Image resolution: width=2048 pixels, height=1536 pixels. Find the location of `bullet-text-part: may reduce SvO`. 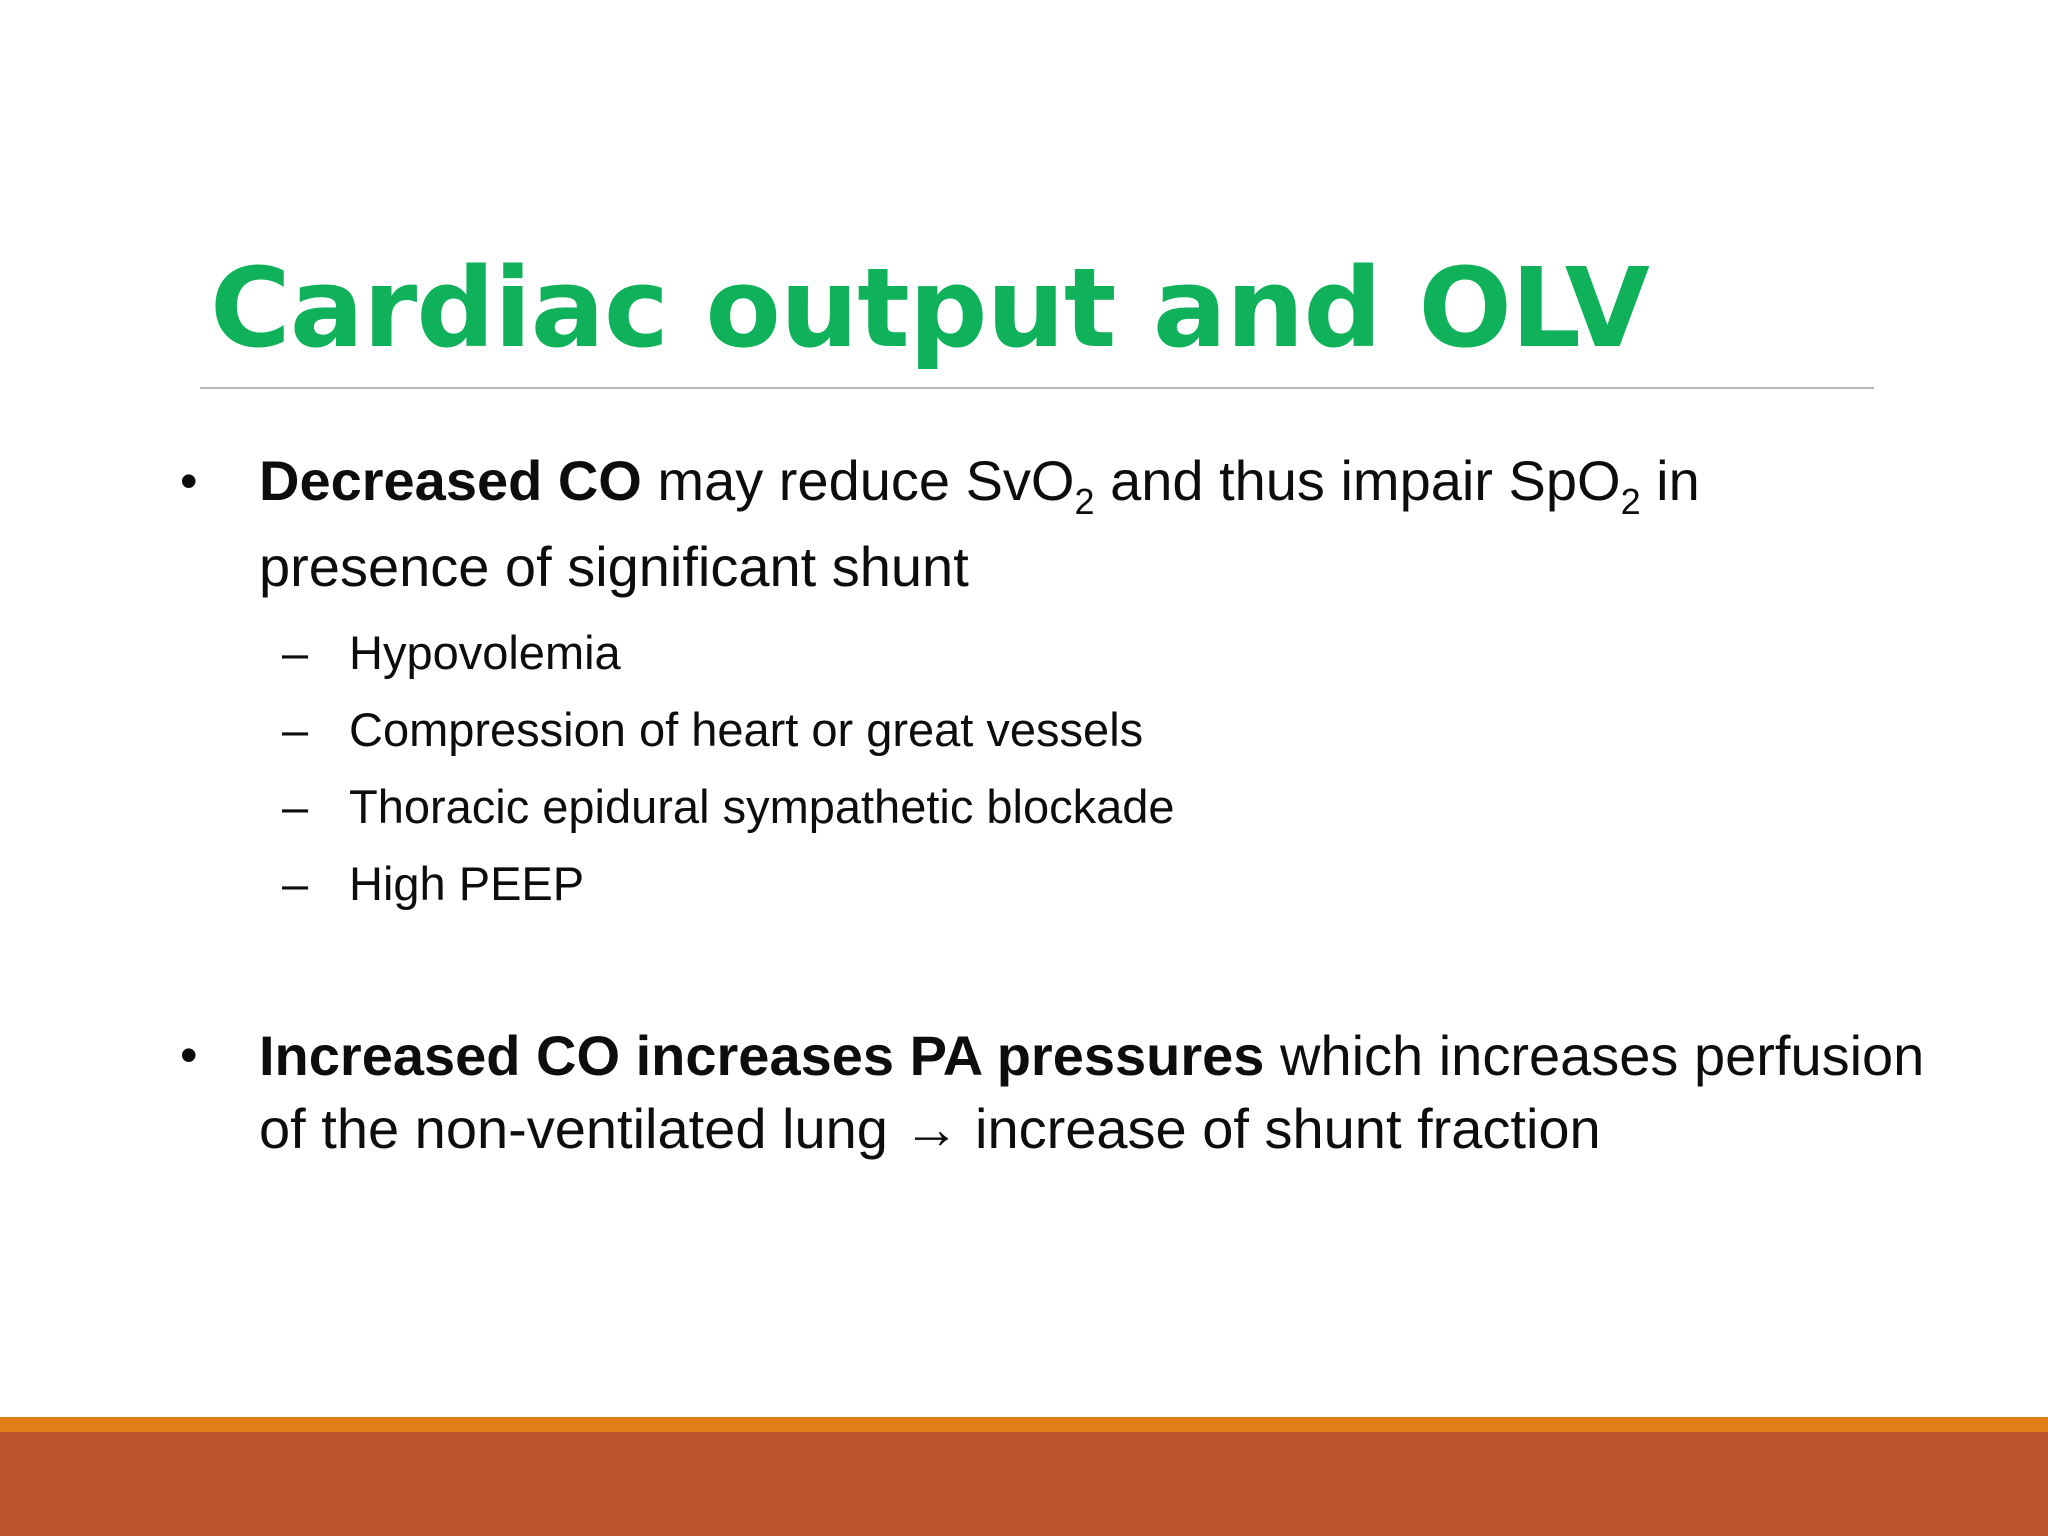

bullet-text-part: may reduce SvO is located at coordinates (858, 480).